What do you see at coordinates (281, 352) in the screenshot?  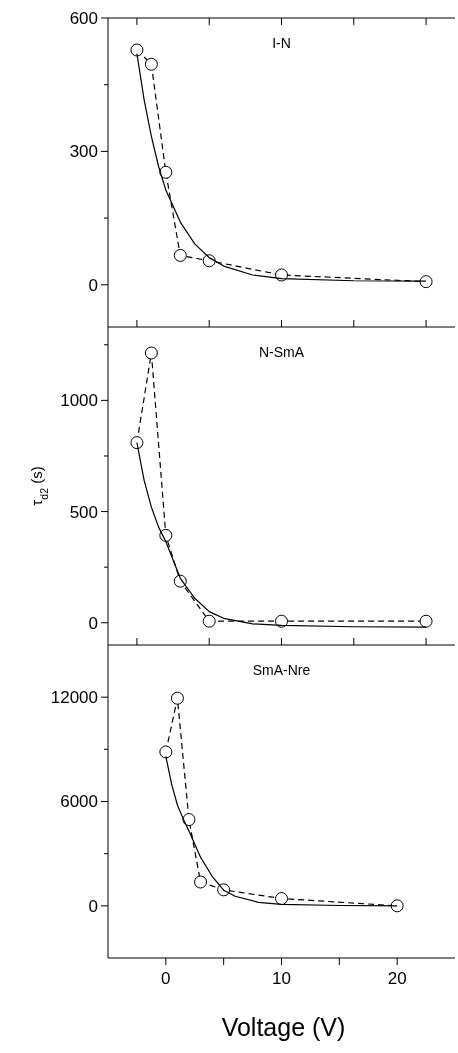 I see `annotation: N-SmA` at bounding box center [281, 352].